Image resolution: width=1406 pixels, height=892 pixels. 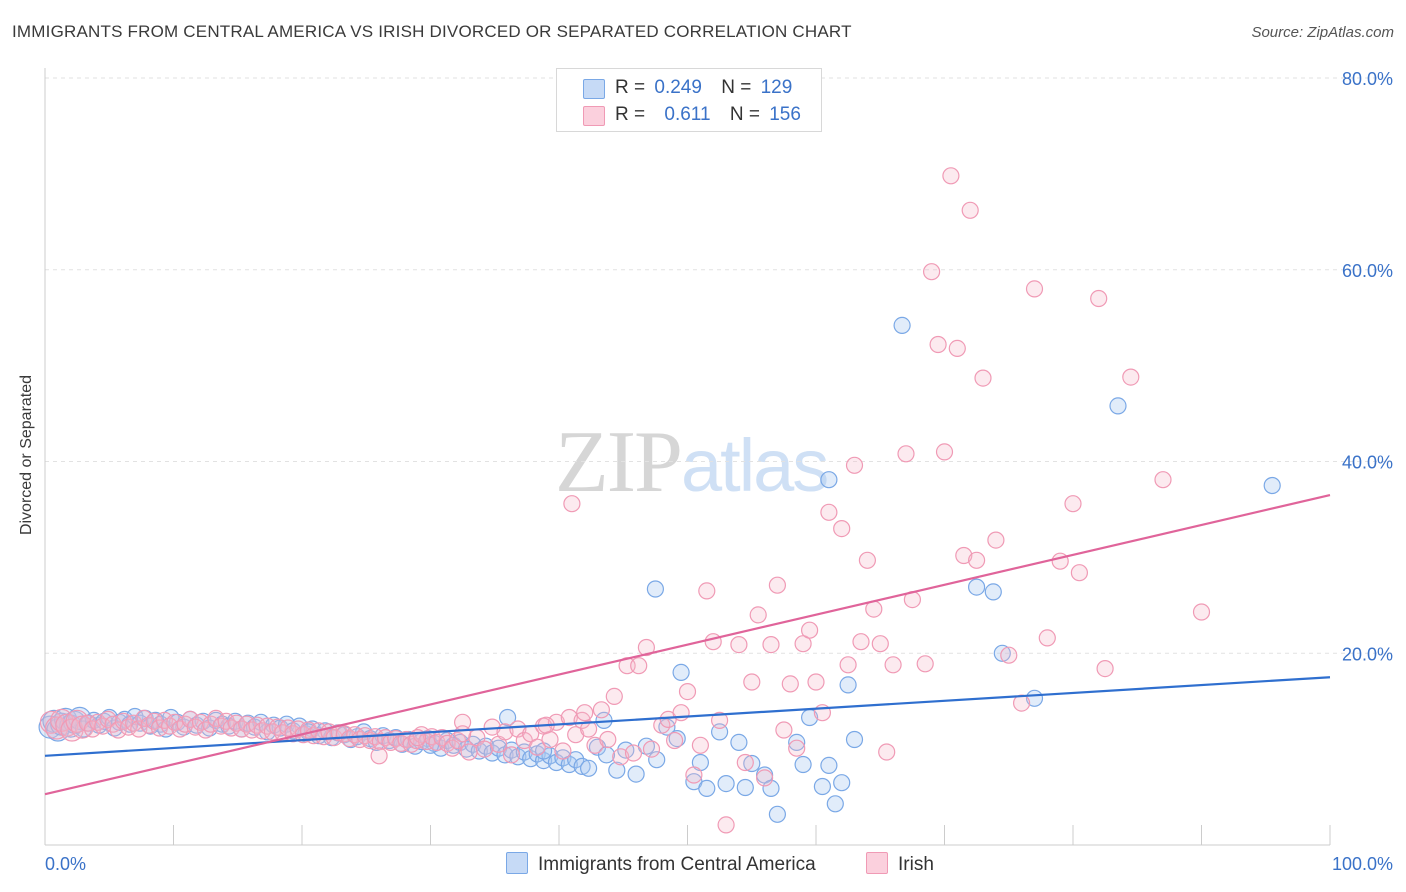 What do you see at coordinates (65, 864) in the screenshot?
I see `x-tick-label: 0.0%` at bounding box center [65, 864].